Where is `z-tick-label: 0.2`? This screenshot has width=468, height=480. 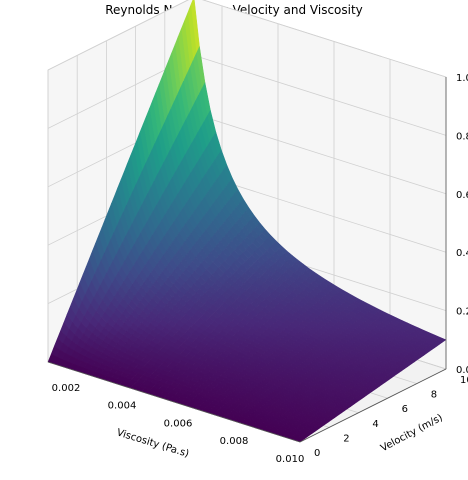 z-tick-label: 0.2 is located at coordinates (462, 312).